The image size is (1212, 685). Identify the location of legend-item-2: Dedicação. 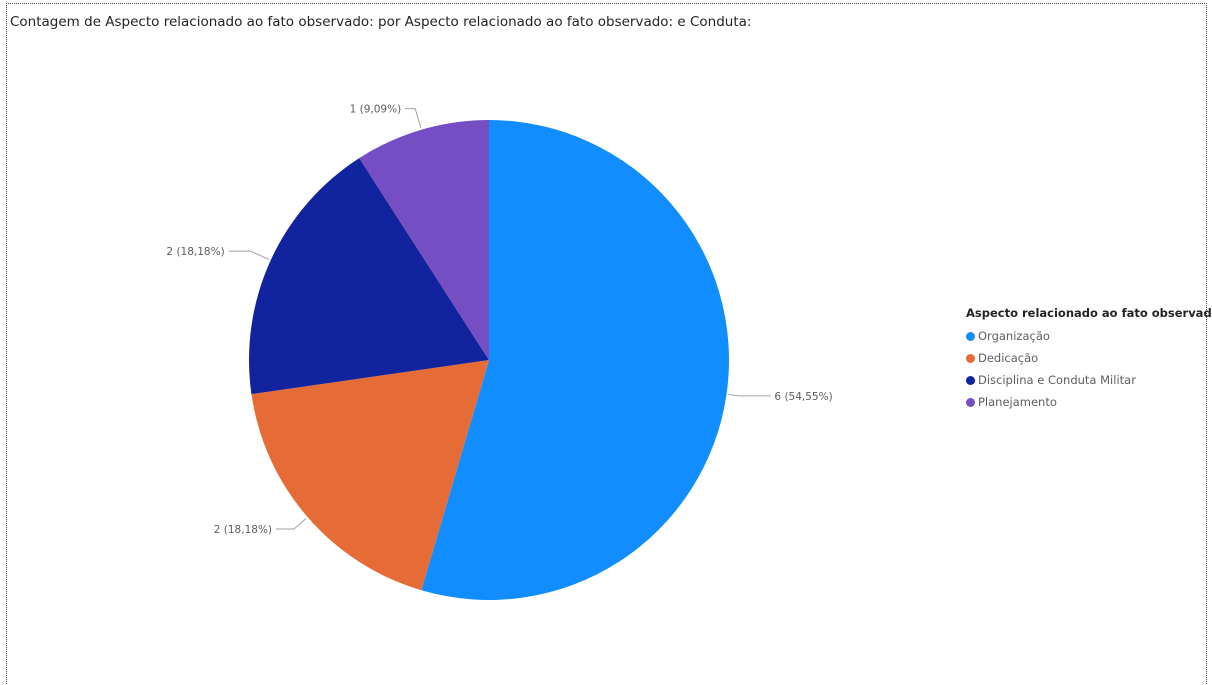
(1089, 358).